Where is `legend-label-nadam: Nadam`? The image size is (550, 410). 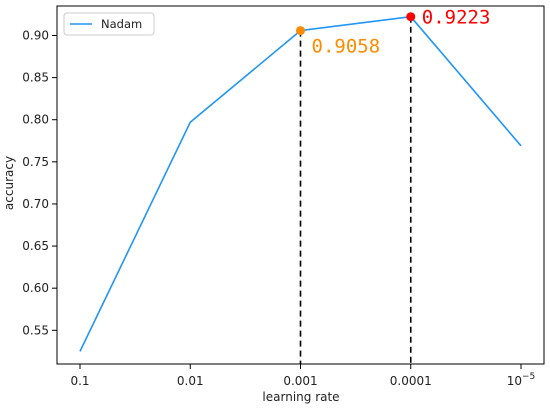 legend-label-nadam: Nadam is located at coordinates (121, 24).